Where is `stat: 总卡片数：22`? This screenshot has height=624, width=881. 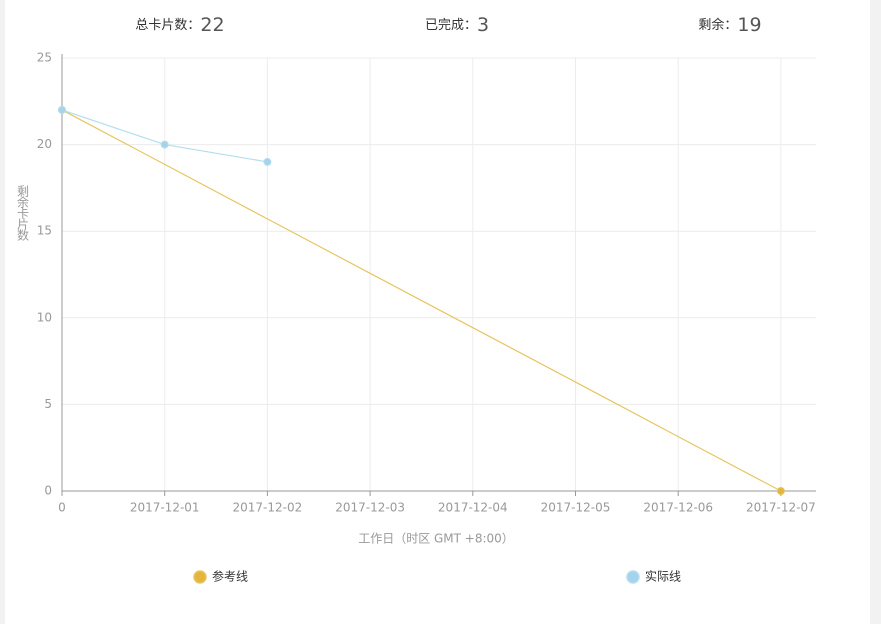 stat: 总卡片数：22 is located at coordinates (179, 25).